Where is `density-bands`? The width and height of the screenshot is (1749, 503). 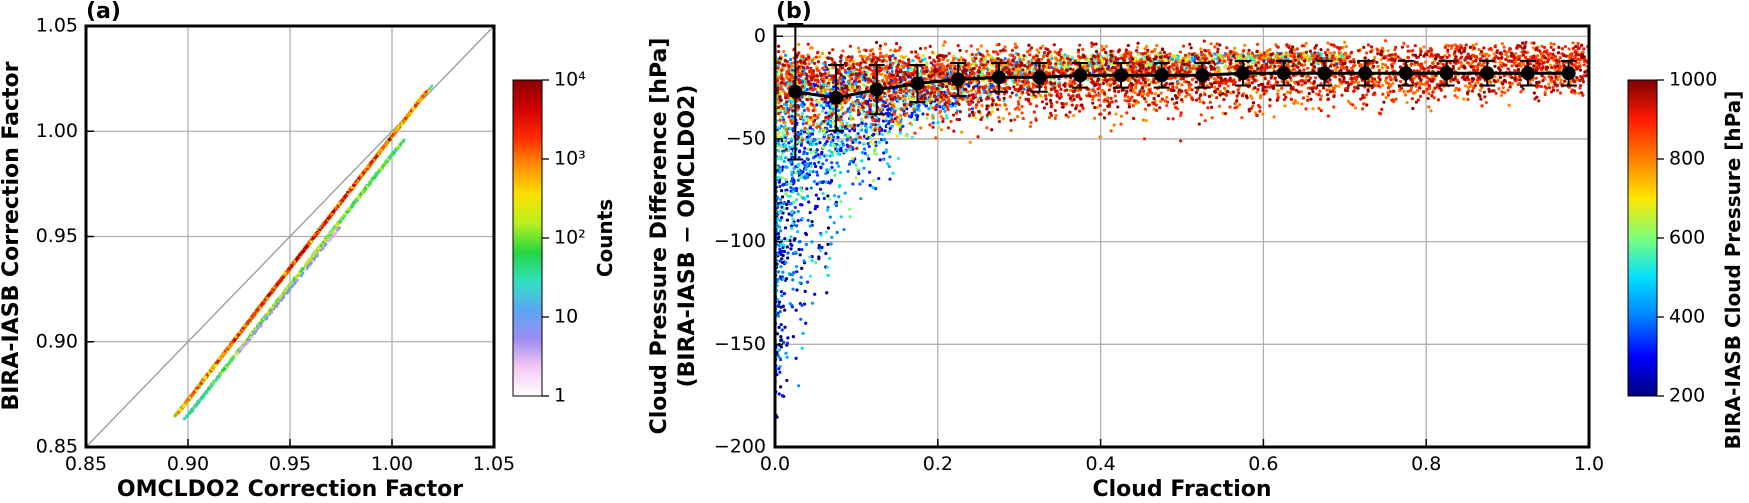
density-bands is located at coordinates (303, 252).